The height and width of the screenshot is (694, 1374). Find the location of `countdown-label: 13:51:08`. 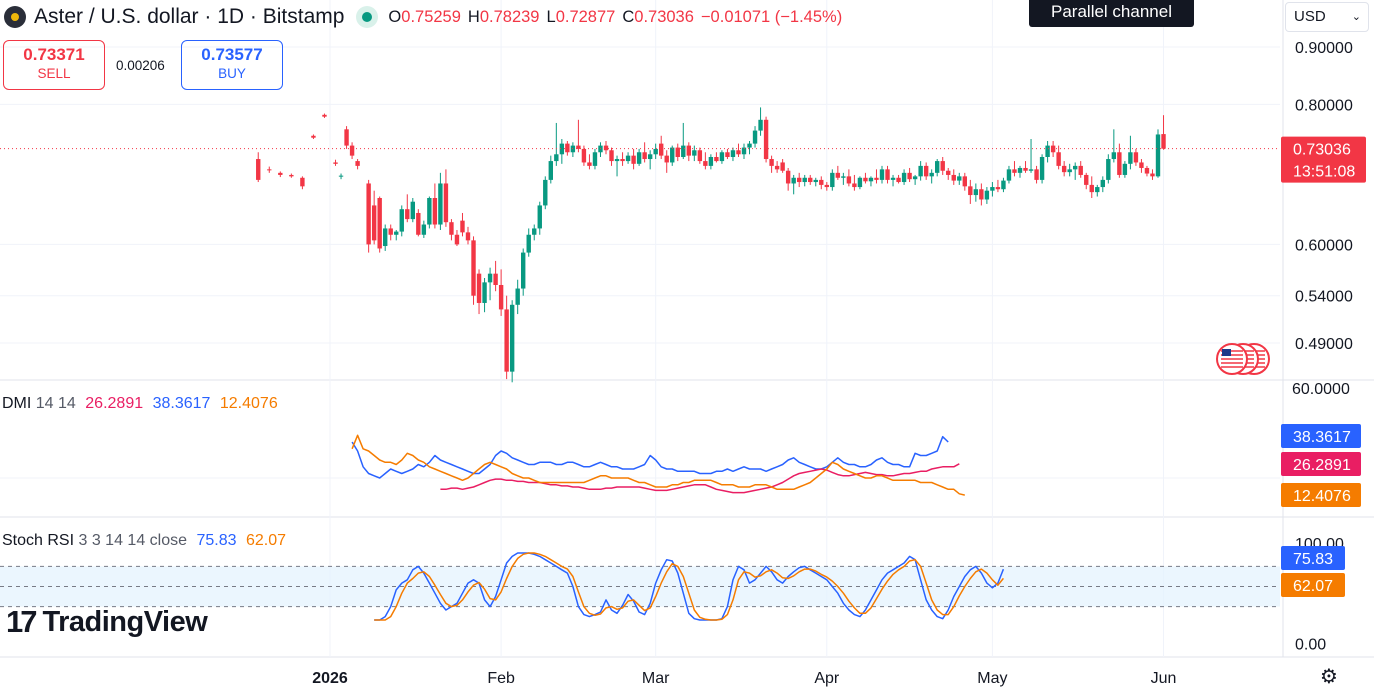

countdown-label: 13:51:08 is located at coordinates (1324, 172).